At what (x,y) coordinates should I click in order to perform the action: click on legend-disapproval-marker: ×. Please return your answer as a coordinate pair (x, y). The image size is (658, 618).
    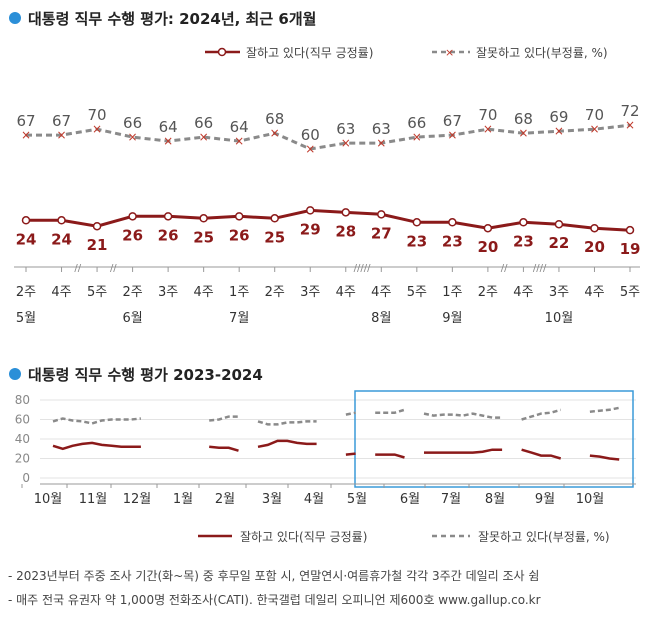
    Looking at the image, I should click on (449, 52).